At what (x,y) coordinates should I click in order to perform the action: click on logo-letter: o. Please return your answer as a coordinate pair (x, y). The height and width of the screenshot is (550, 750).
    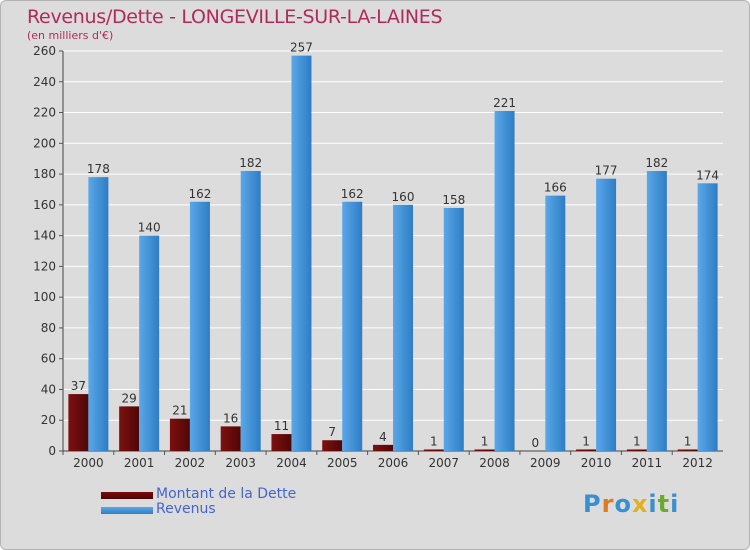
    Looking at the image, I should click on (623, 504).